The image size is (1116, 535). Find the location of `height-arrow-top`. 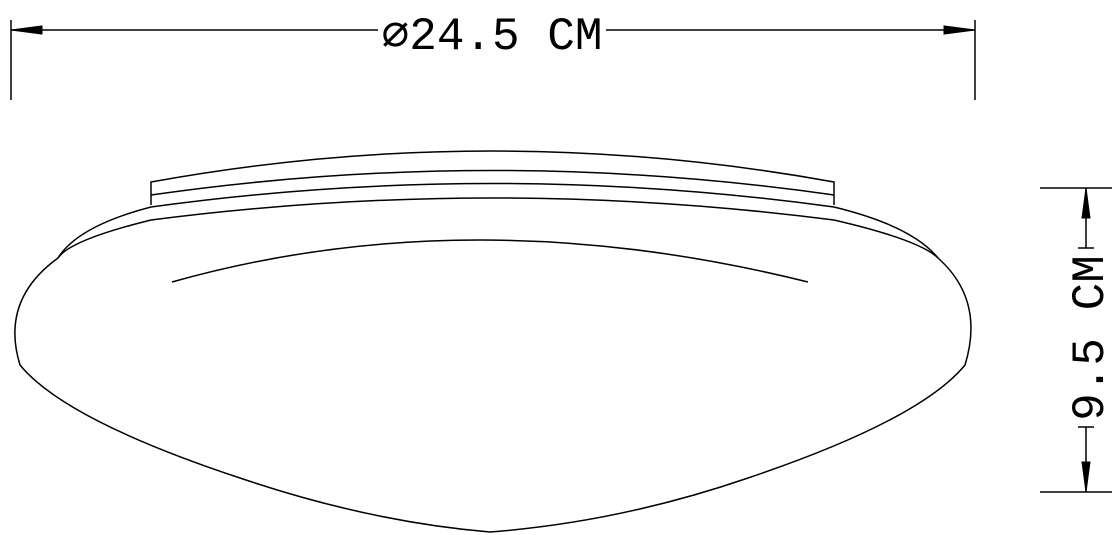

height-arrow-top is located at coordinates (1086, 203).